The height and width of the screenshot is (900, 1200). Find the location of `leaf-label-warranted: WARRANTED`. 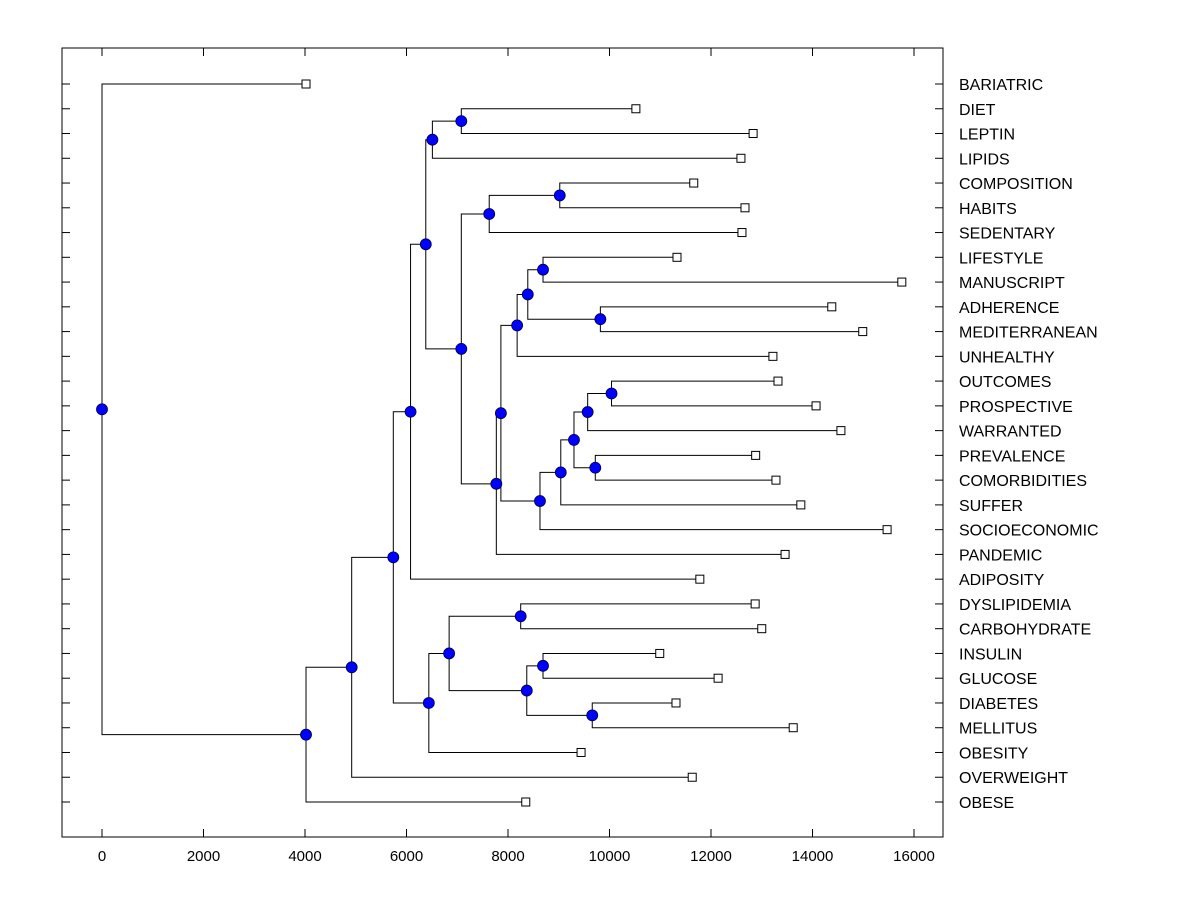

leaf-label-warranted: WARRANTED is located at coordinates (1010, 432).